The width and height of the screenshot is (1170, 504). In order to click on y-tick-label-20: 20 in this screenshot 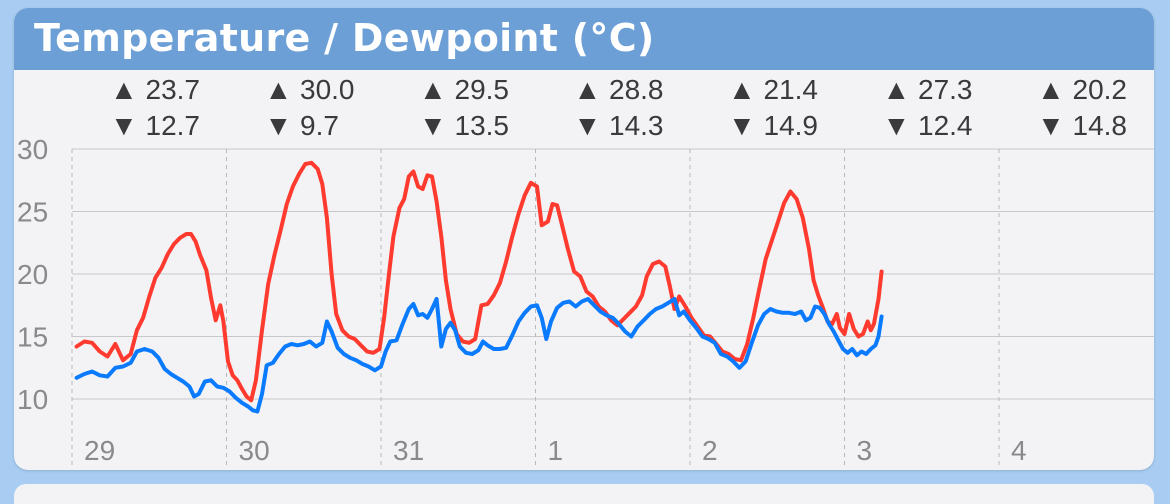, I will do `click(32, 274)`.